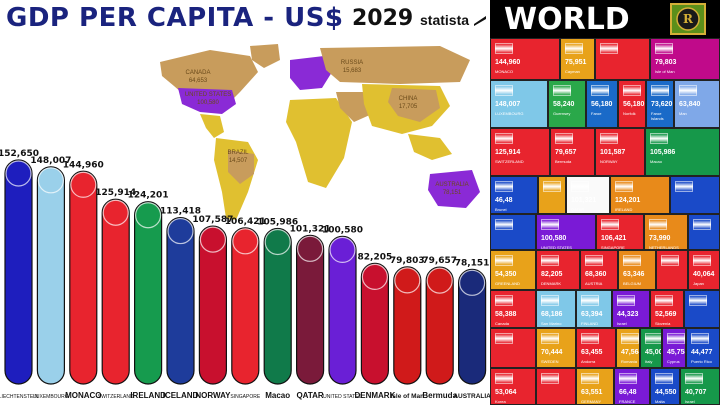 The height and width of the screenshot is (405, 720). I want to click on treemap-country: AUSTRIA, so click(594, 283).